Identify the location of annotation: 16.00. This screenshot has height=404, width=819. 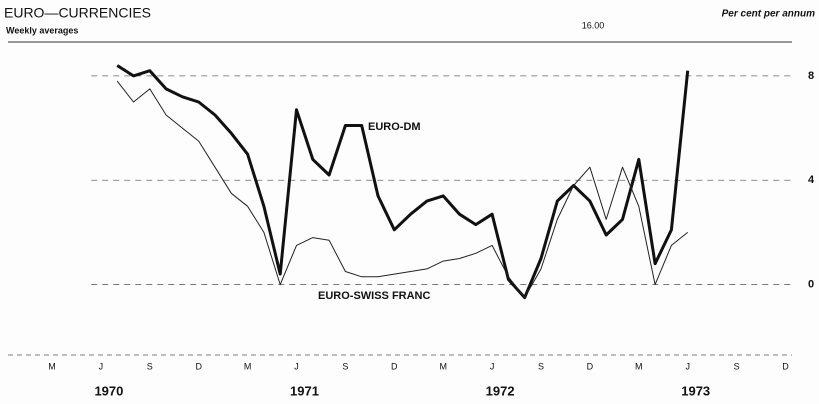
(593, 25).